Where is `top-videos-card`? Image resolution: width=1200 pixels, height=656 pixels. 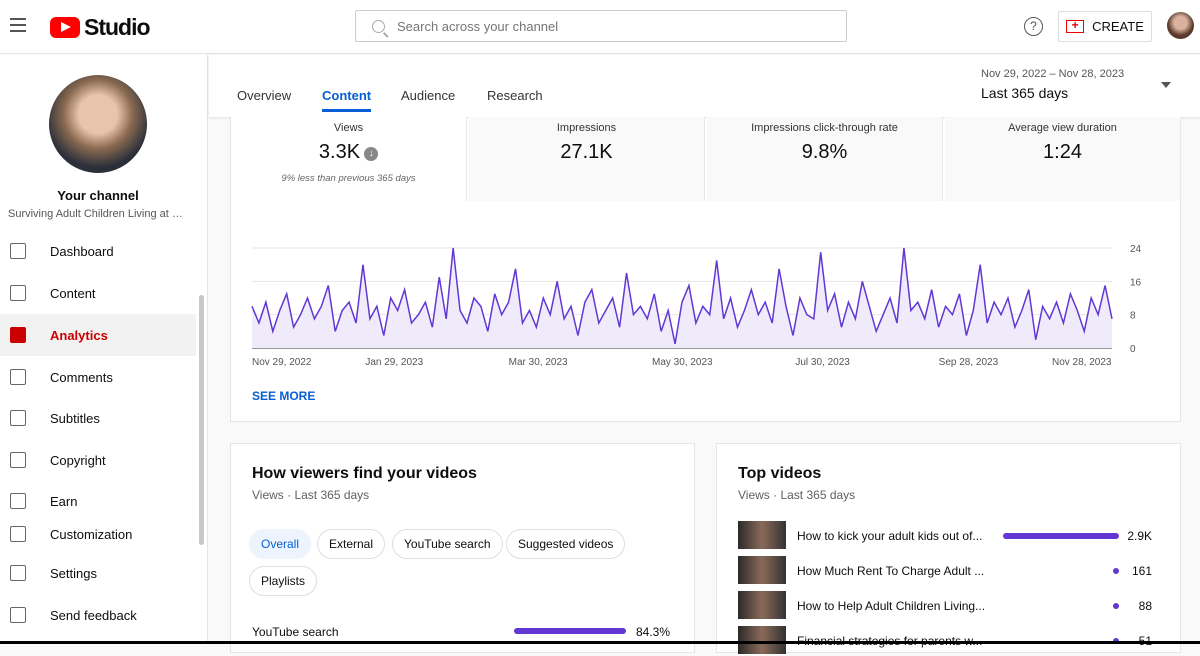 top-videos-card is located at coordinates (948, 548).